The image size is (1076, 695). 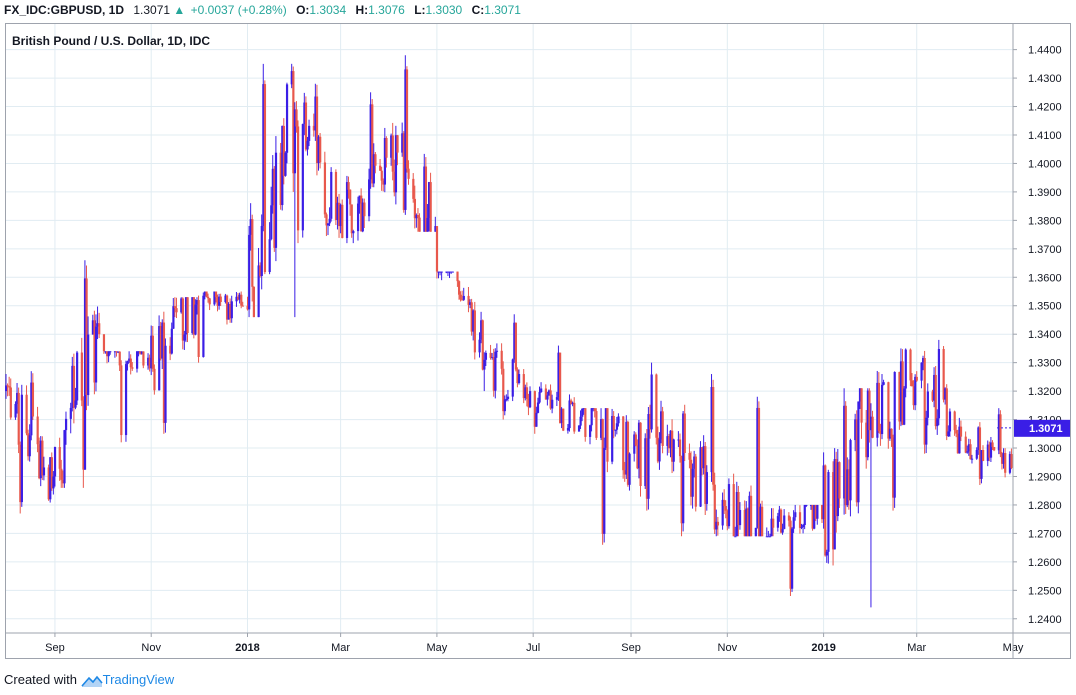 What do you see at coordinates (179, 10) in the screenshot?
I see `up-arrow-icon: ▲` at bounding box center [179, 10].